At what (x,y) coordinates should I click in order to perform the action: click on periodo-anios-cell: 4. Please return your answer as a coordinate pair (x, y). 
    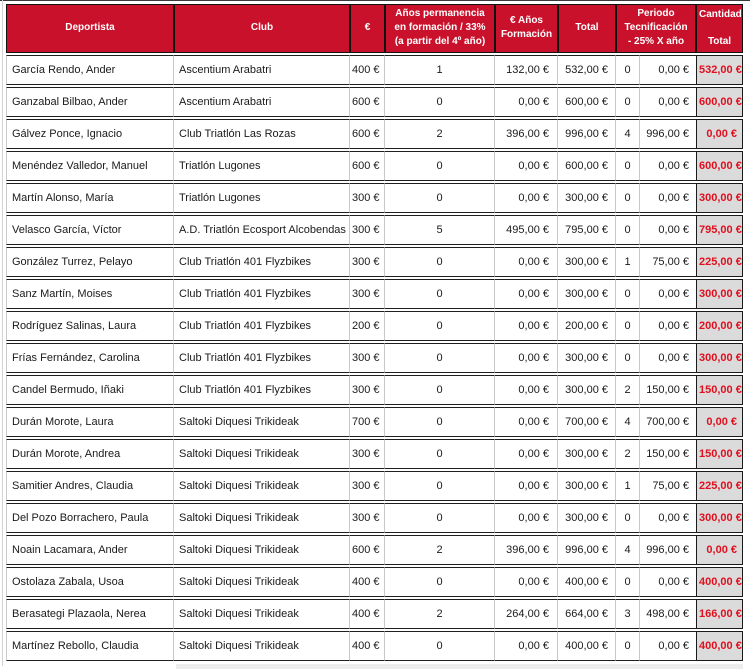
    Looking at the image, I should click on (628, 421).